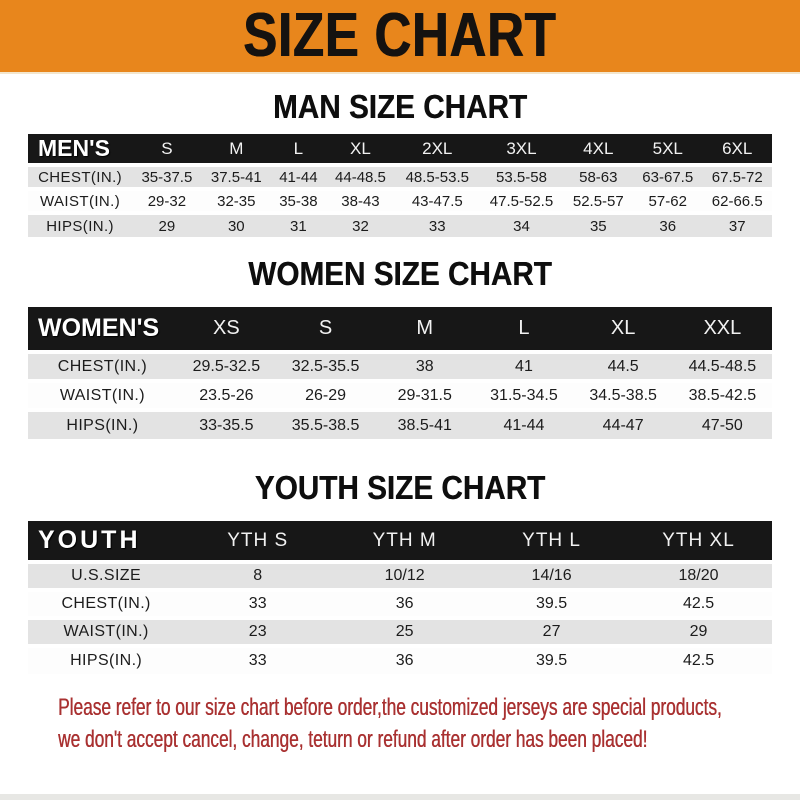 The width and height of the screenshot is (800, 800). I want to click on size-value-cell: 38.5-41, so click(425, 423).